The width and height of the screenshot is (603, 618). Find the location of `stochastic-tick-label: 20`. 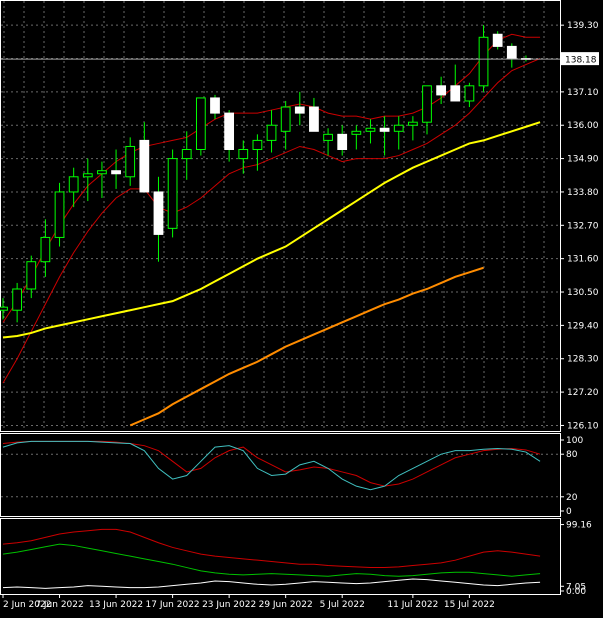

stochastic-tick-label: 20 is located at coordinates (572, 498).